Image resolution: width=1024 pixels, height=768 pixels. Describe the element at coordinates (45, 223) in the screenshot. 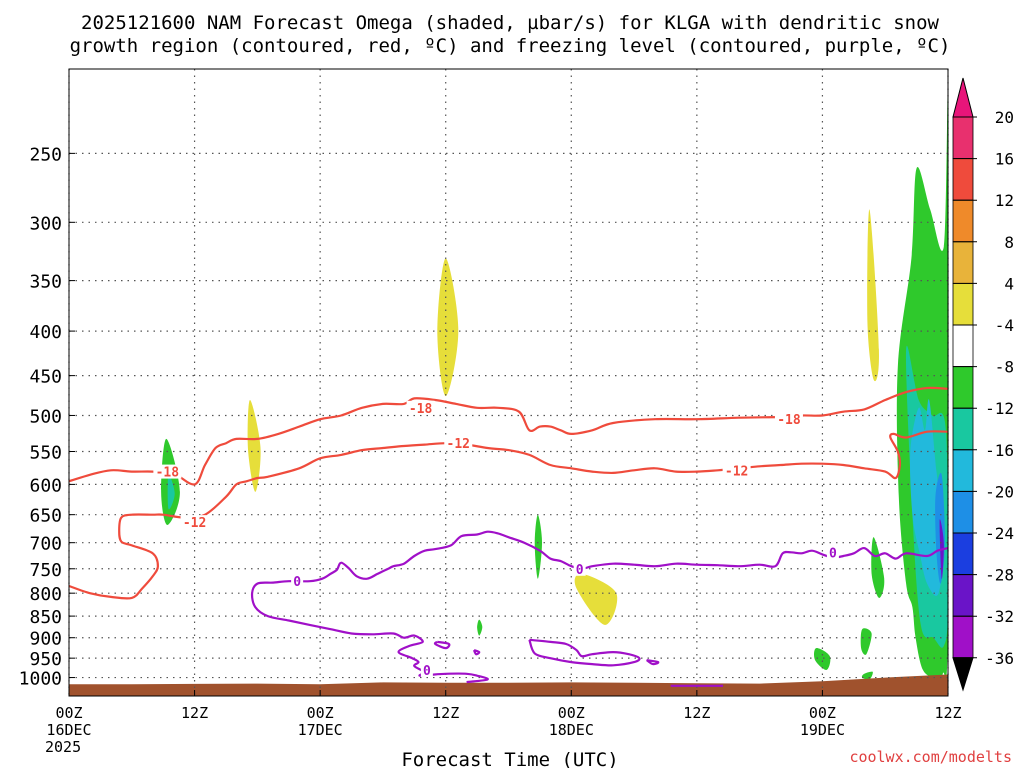

I see `y-tick-label: 300` at that location.